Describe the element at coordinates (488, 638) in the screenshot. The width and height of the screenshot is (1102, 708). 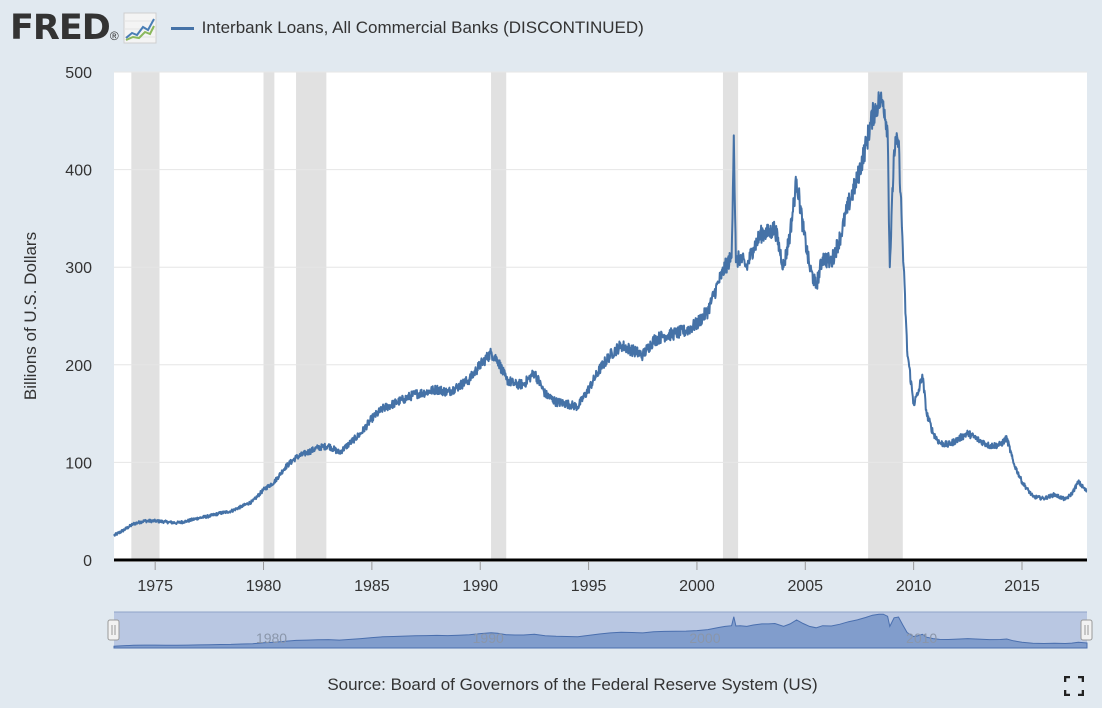
I see `navigator-label: 1990` at that location.